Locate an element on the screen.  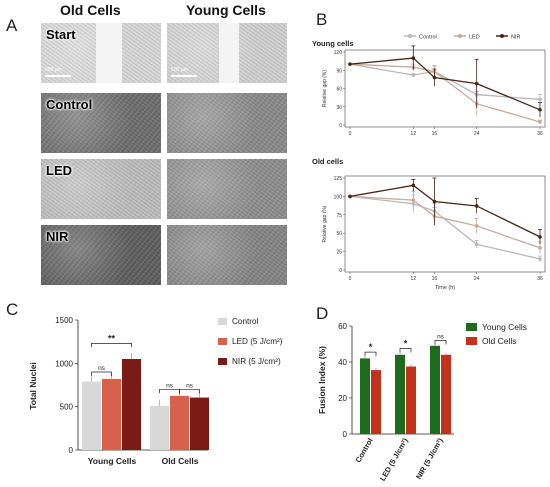
category-label: LED (5 J/cm²) is located at coordinates (394, 459).